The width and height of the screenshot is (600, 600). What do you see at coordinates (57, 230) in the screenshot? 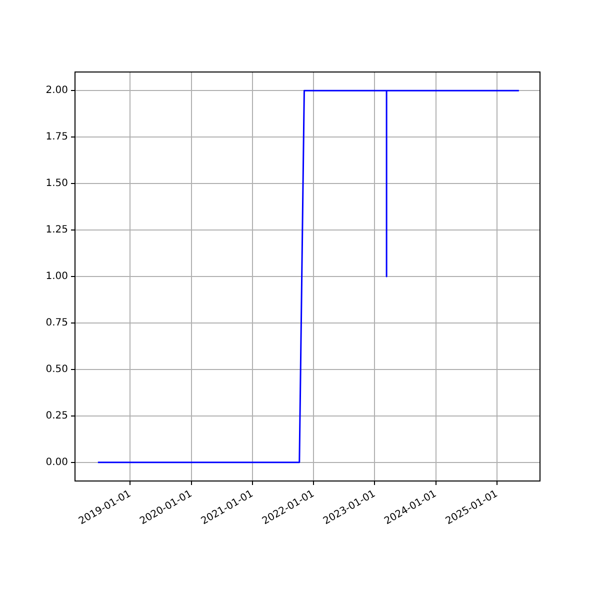
I see `y-tick-label: 1.25` at bounding box center [57, 230].